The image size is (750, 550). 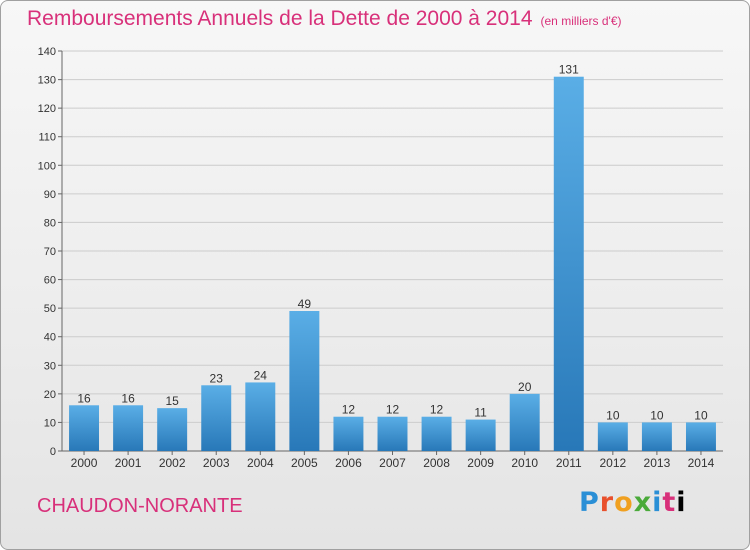 What do you see at coordinates (50, 195) in the screenshot?
I see `y-tick-label: 90` at bounding box center [50, 195].